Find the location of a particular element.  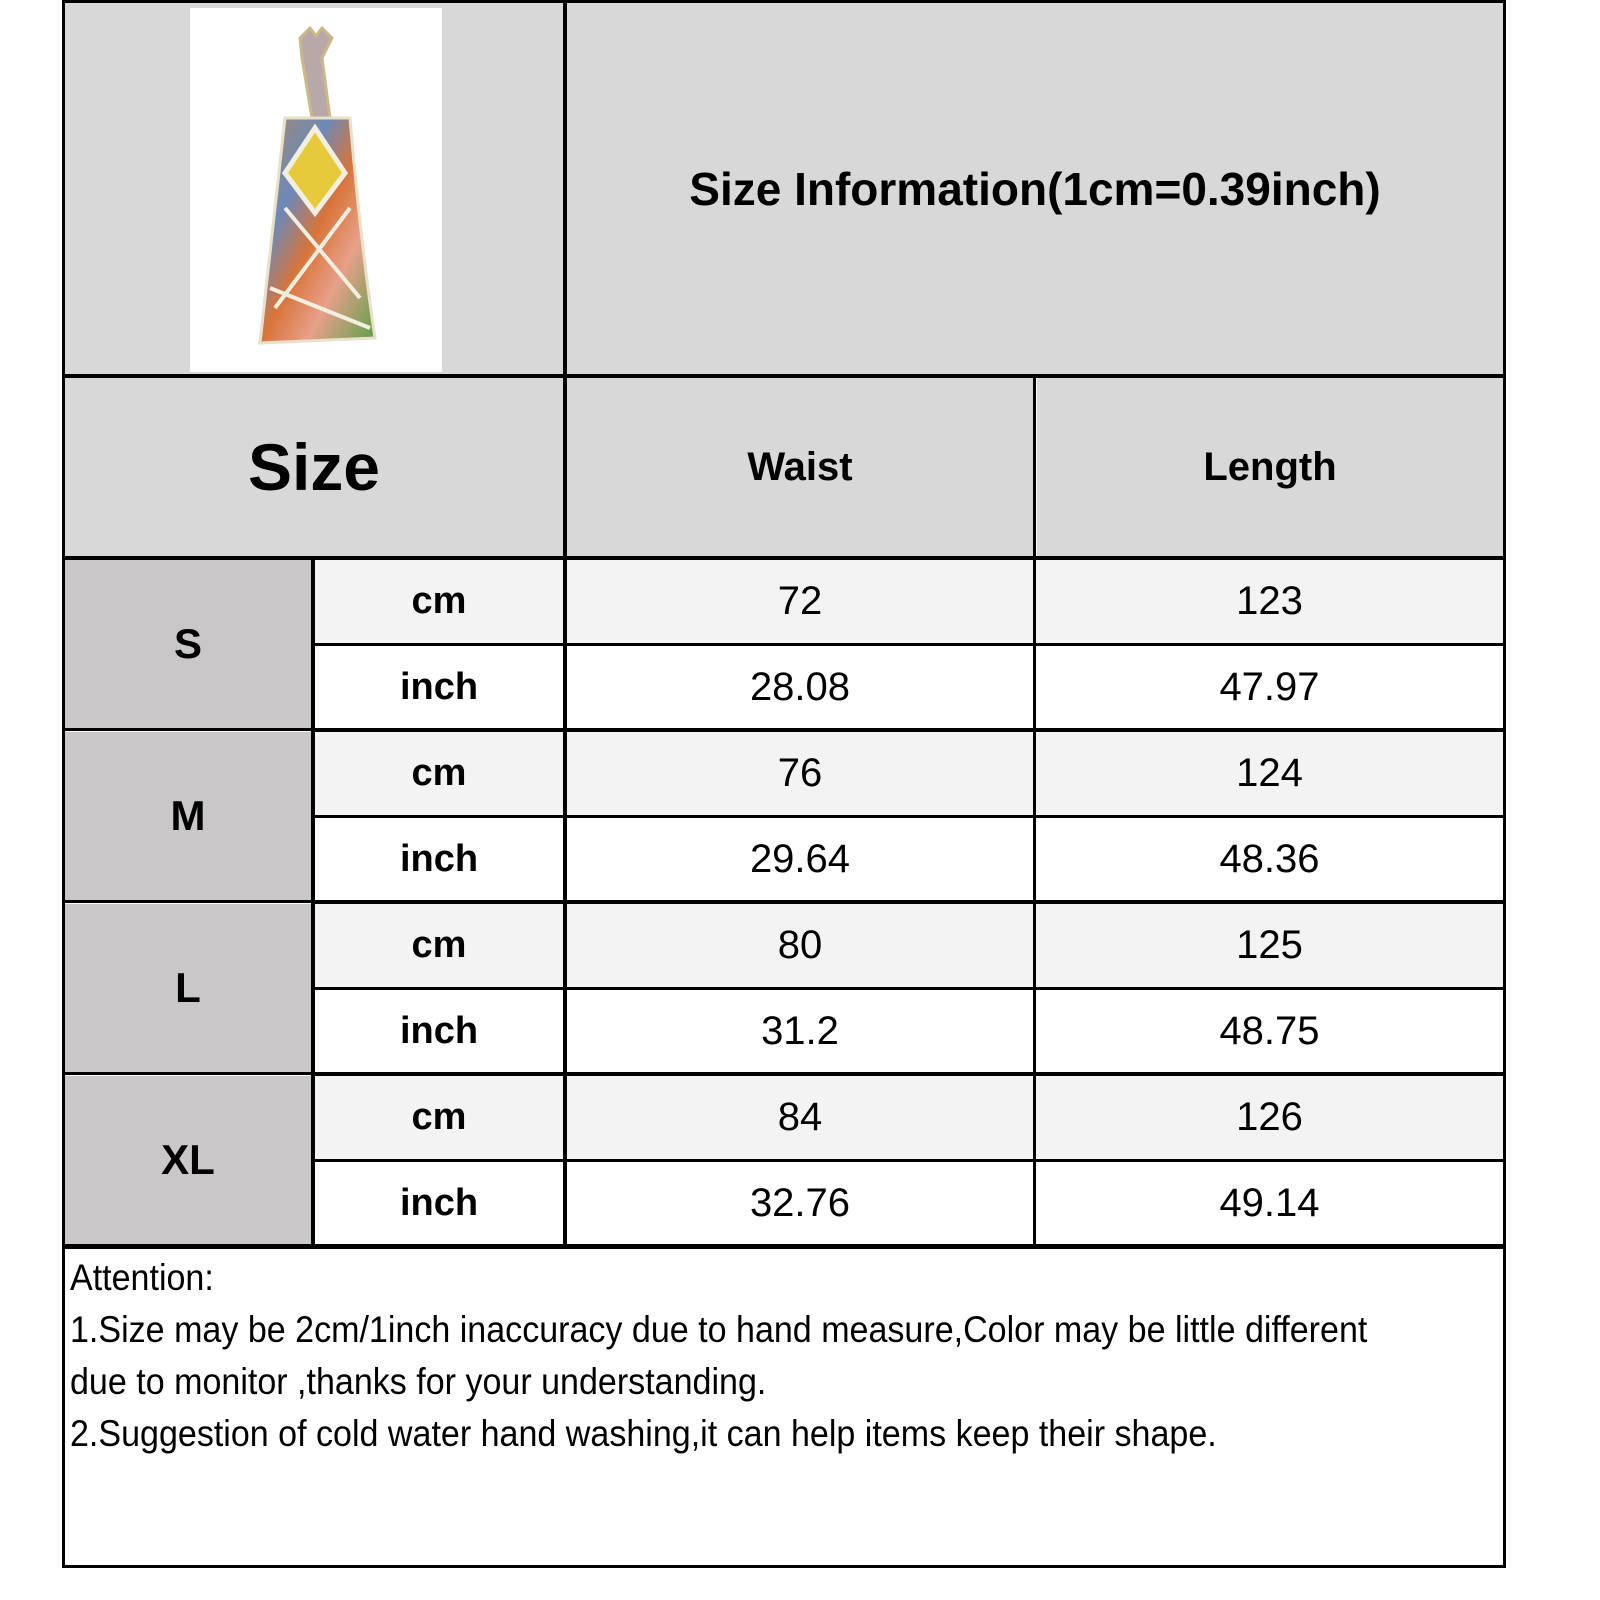

dress-image is located at coordinates (316, 190).